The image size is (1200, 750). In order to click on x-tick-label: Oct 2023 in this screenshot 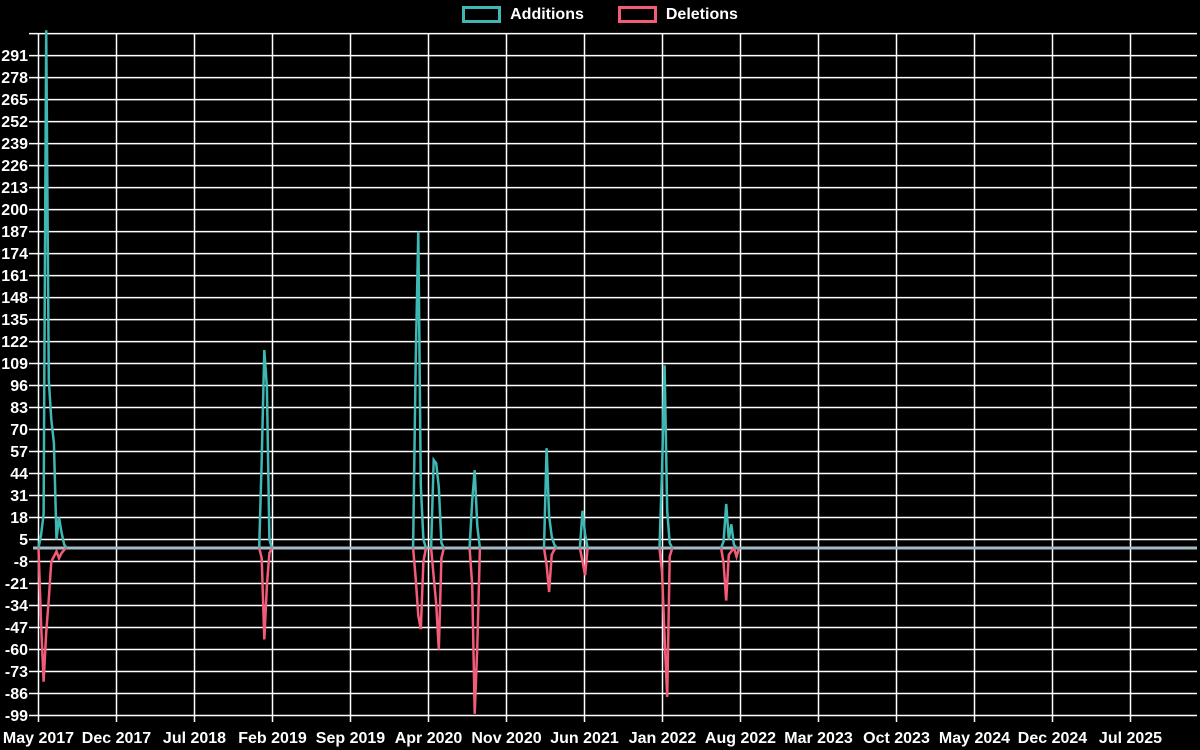, I will do `click(896, 738)`.